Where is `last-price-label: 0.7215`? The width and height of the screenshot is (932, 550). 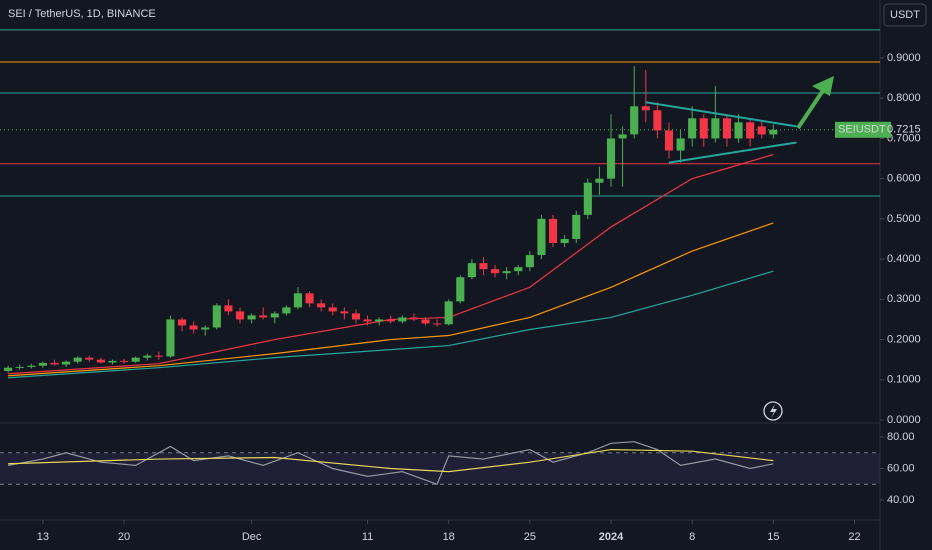
last-price-label: 0.7215 is located at coordinates (904, 130).